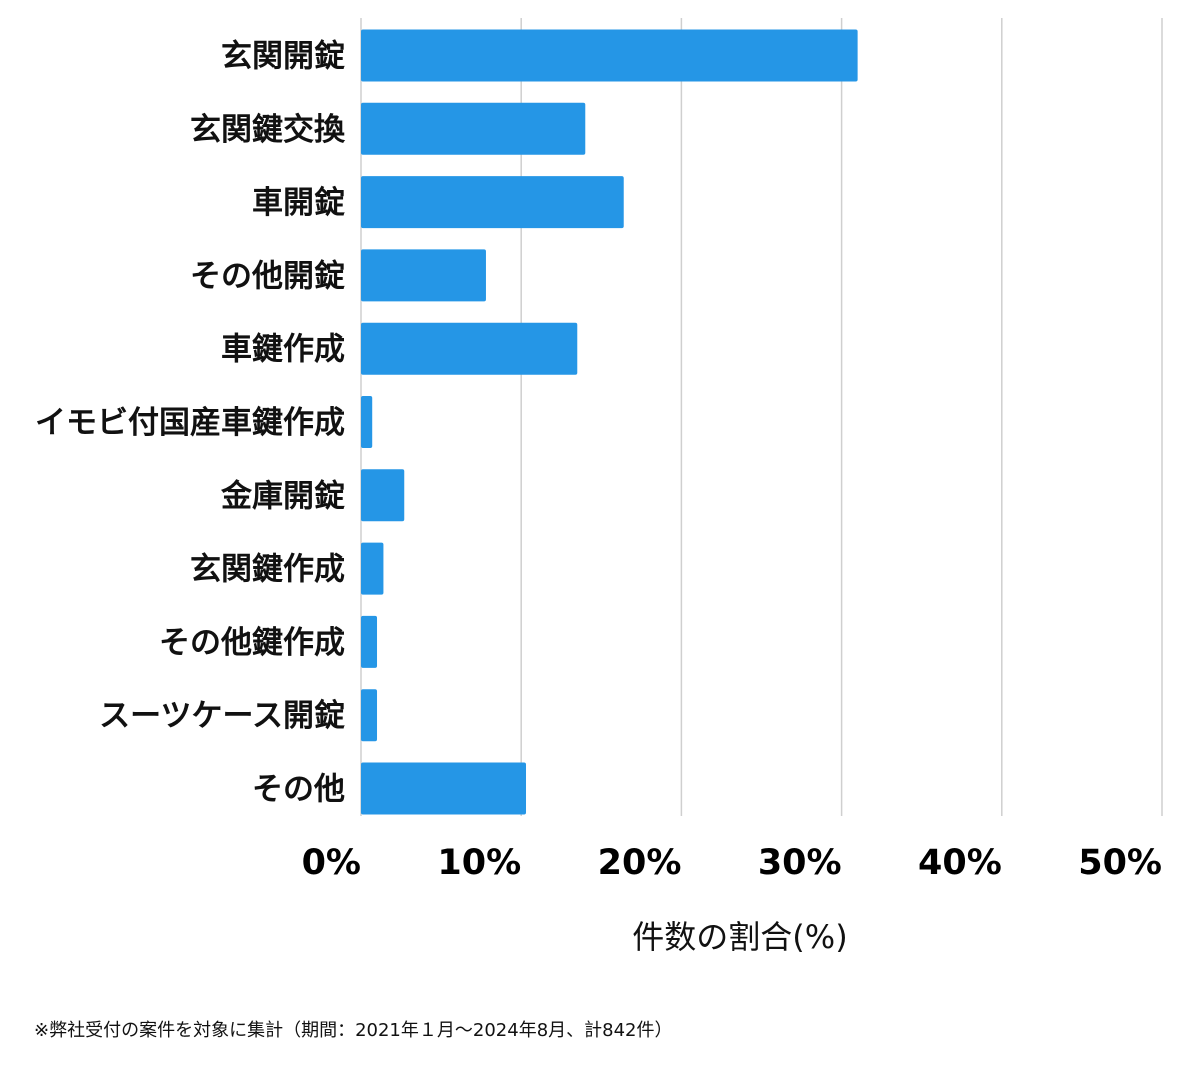  I want to click on x-tick-label: 50%, so click(1120, 863).